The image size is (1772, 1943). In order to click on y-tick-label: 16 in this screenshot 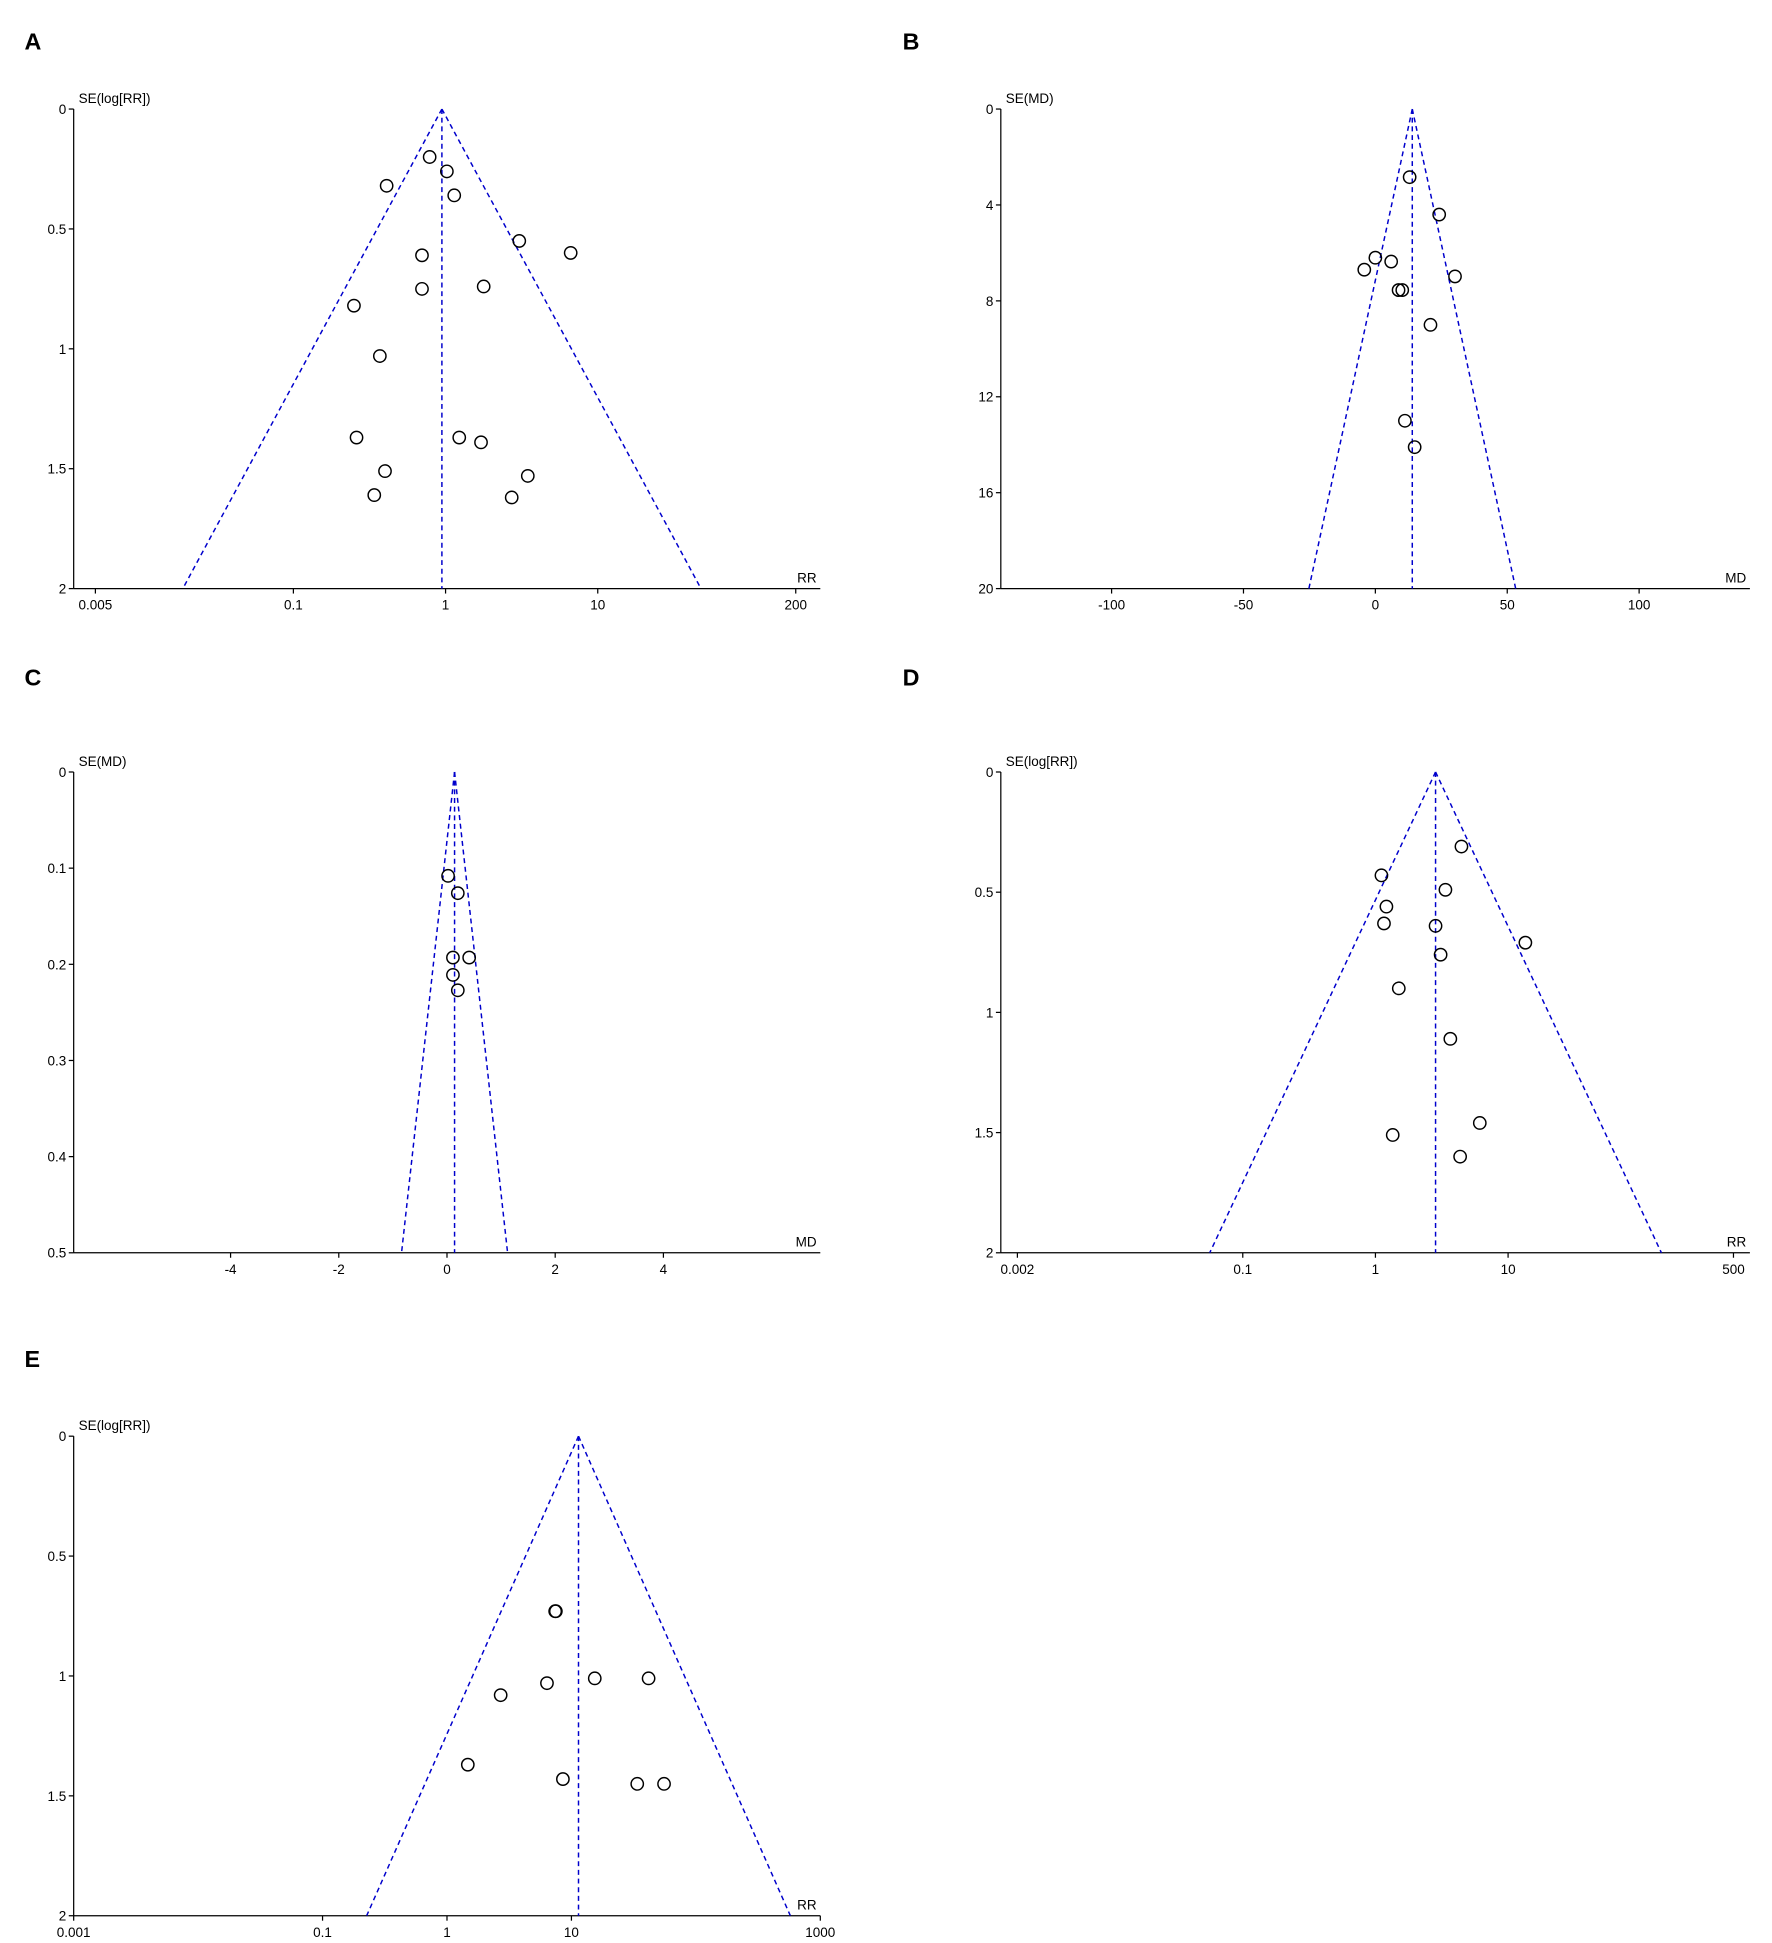, I will do `click(985, 493)`.